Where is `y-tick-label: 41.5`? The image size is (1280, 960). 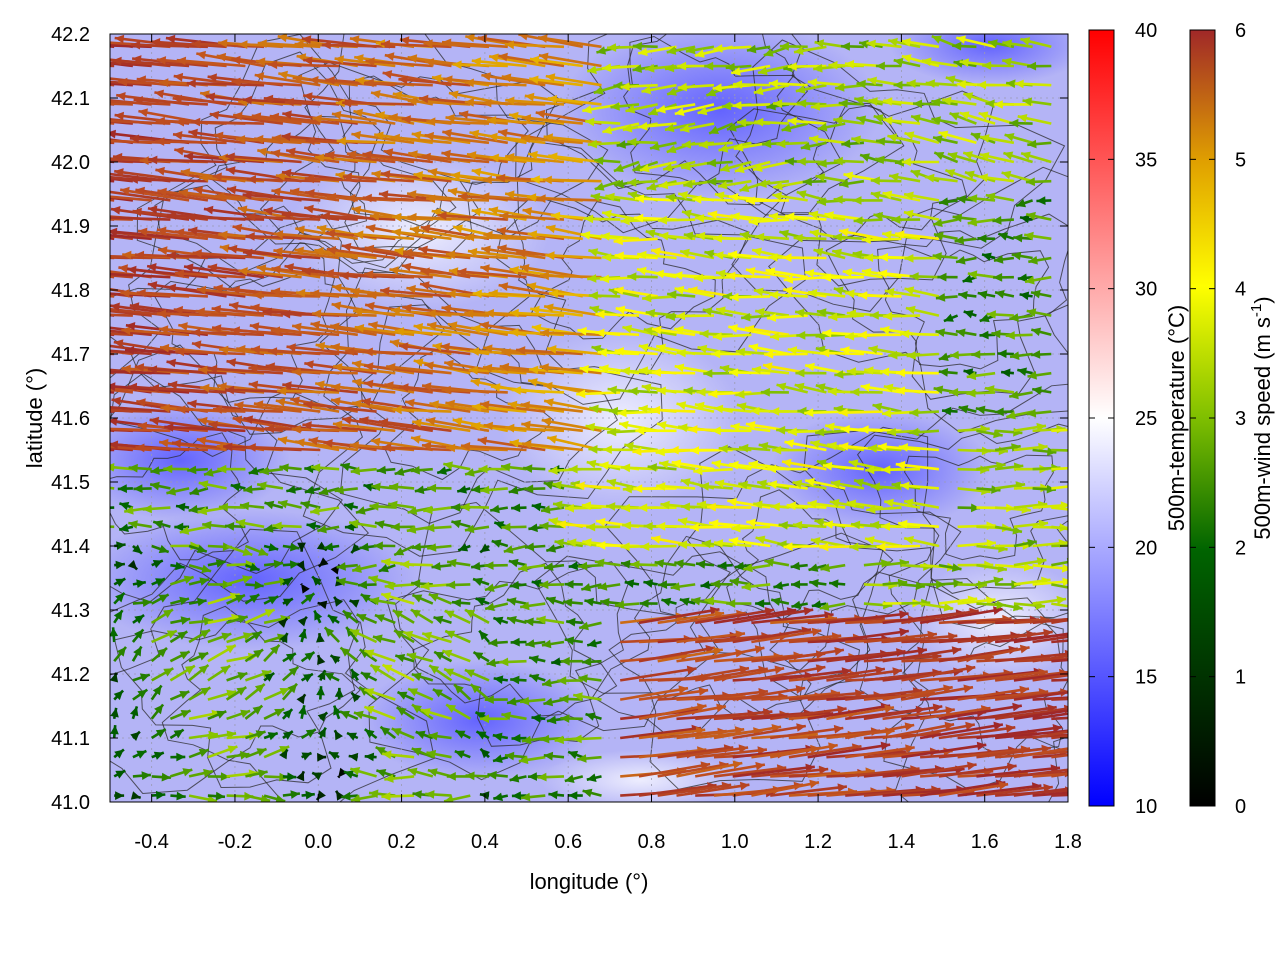
y-tick-label: 41.5 is located at coordinates (70, 483).